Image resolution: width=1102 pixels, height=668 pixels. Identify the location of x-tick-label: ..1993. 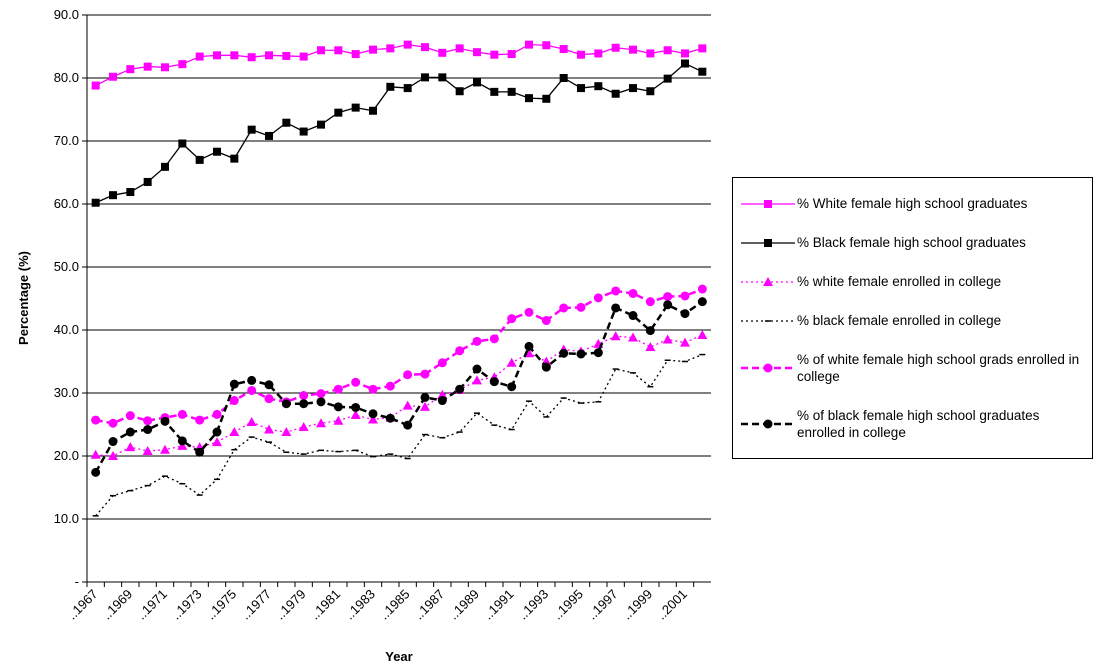
(533, 604).